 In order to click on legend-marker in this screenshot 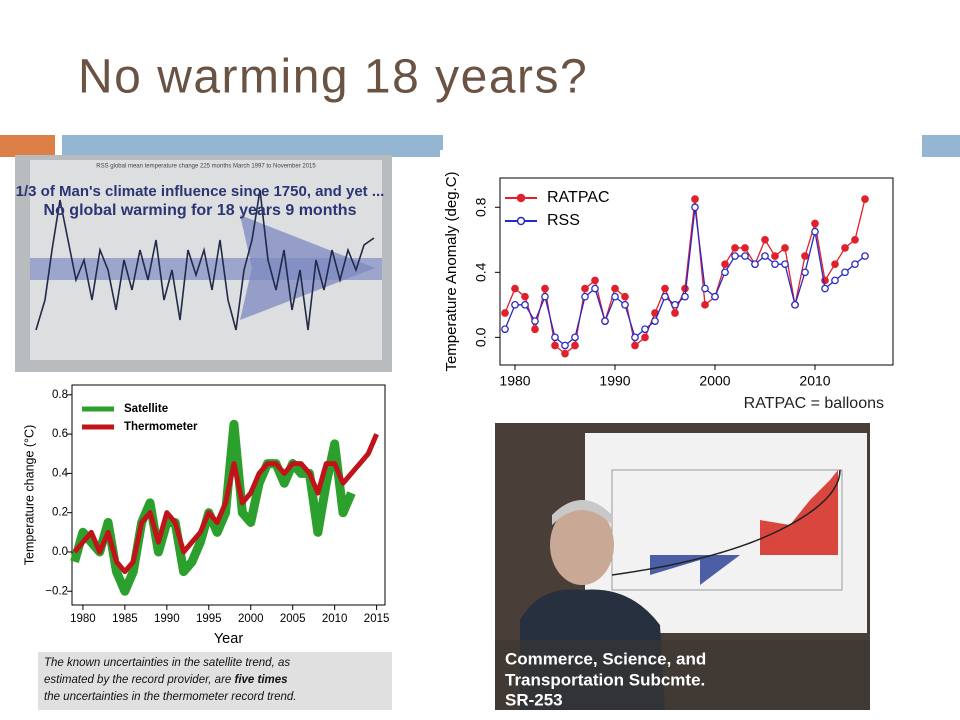, I will do `click(521, 221)`.